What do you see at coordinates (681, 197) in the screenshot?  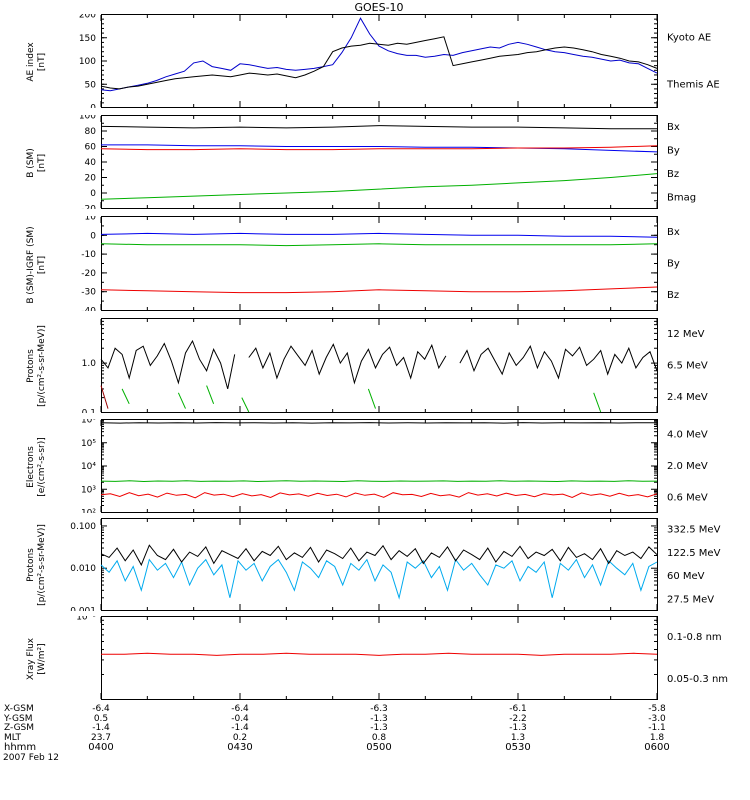 I see `legend-label-bmag: Bmag` at bounding box center [681, 197].